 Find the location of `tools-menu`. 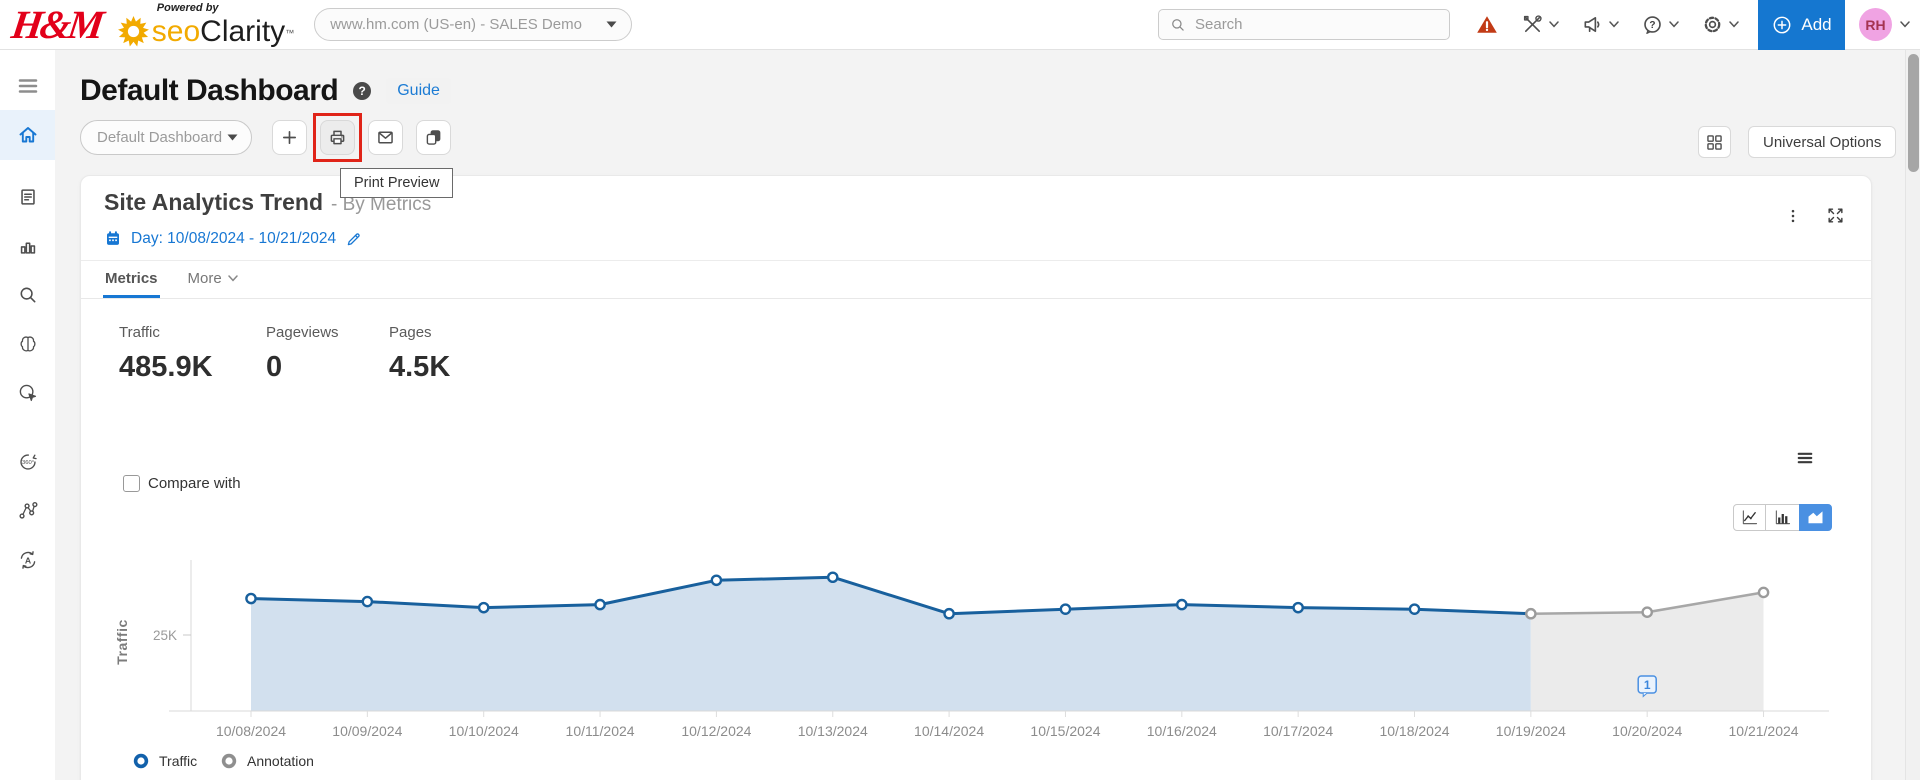

tools-menu is located at coordinates (1540, 24).